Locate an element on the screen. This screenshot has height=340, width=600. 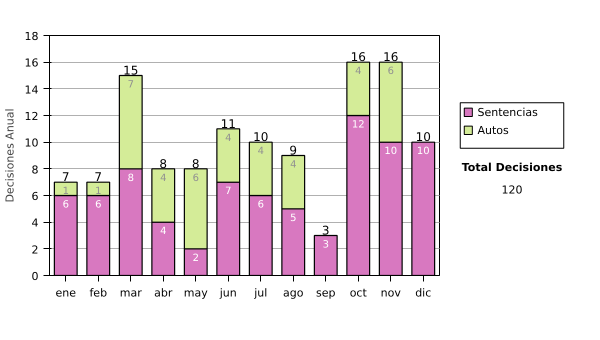
y-tick-label: 4 is located at coordinates (35, 223).